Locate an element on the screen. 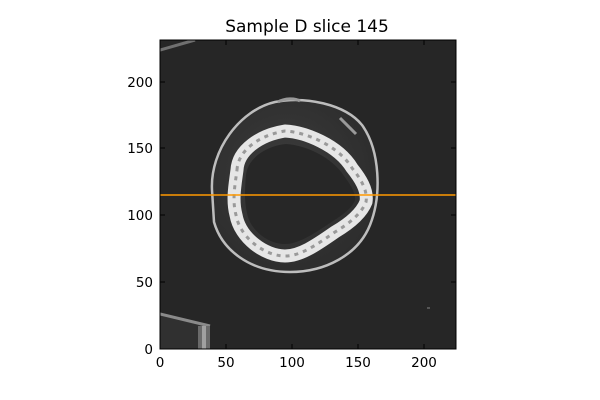 This screenshot has height=400, width=600. x-tick-label-150: 150 is located at coordinates (358, 363).